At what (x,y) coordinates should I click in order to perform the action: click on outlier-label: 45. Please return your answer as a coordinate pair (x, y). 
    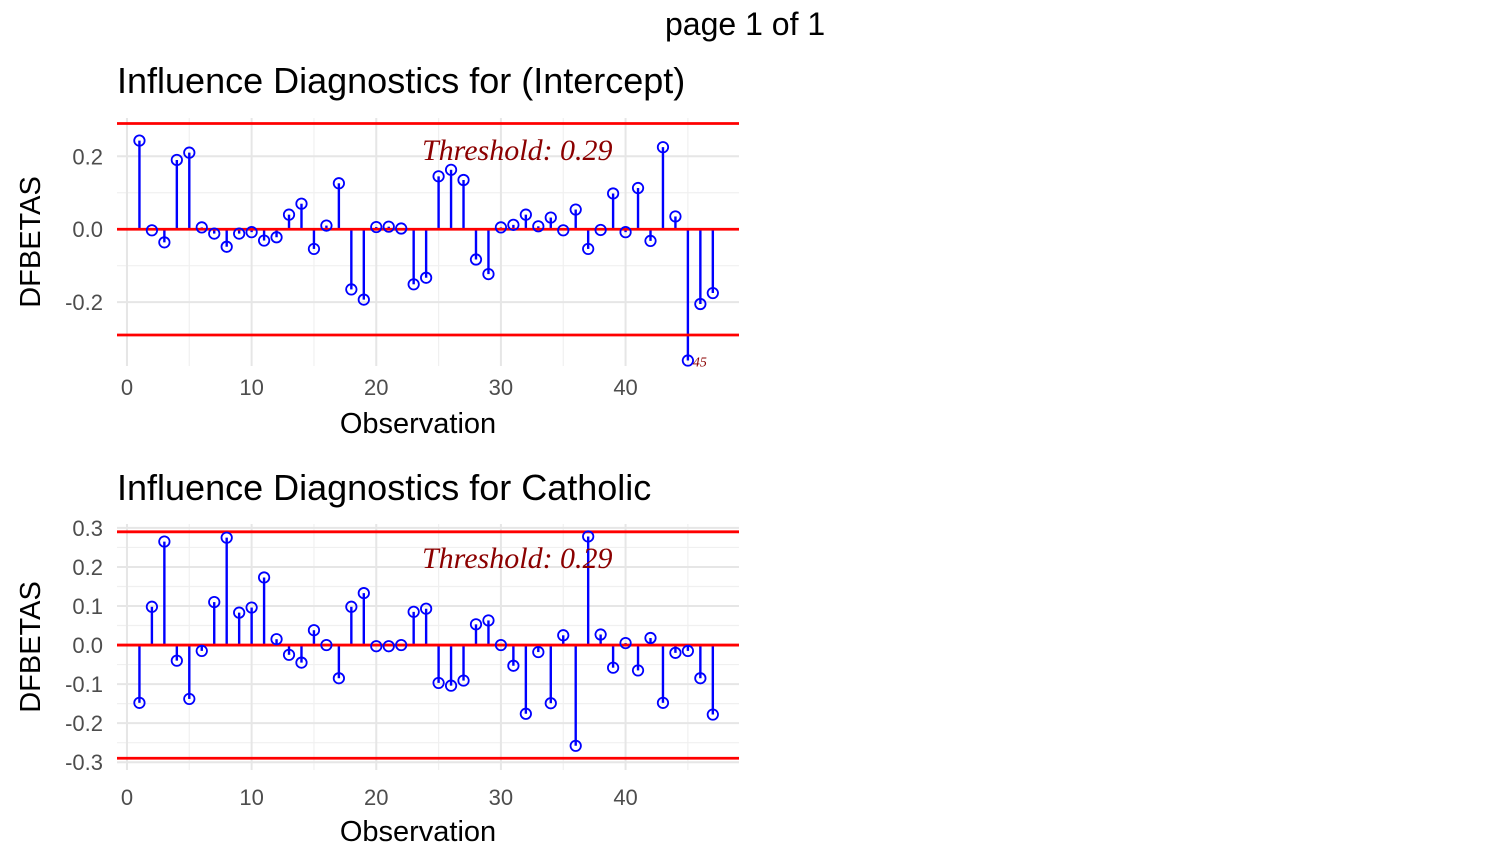
    Looking at the image, I should click on (700, 363).